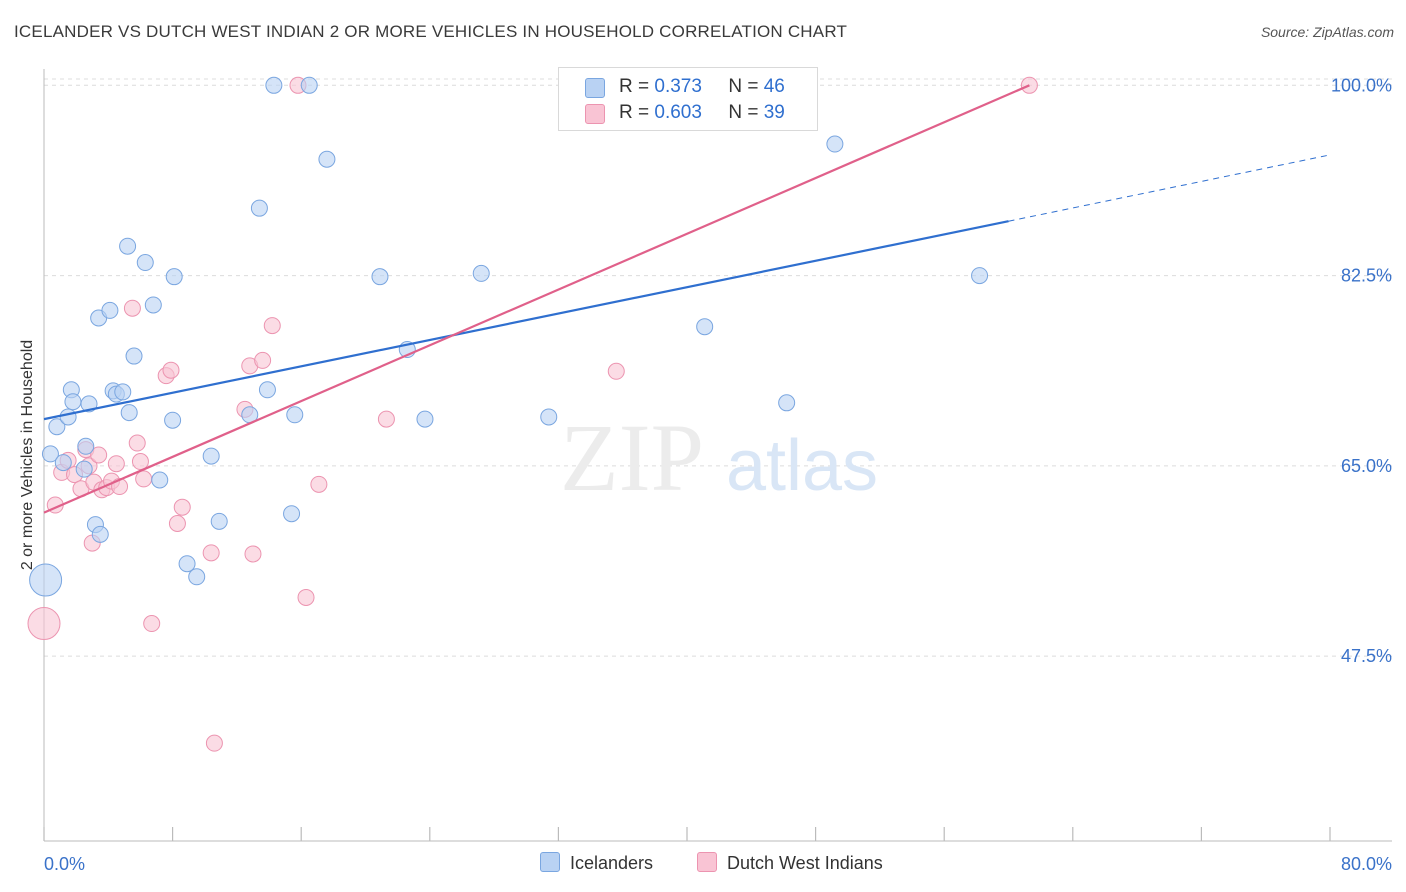 Image resolution: width=1406 pixels, height=892 pixels. I want to click on watermark-atlas: atlas, so click(802, 466).